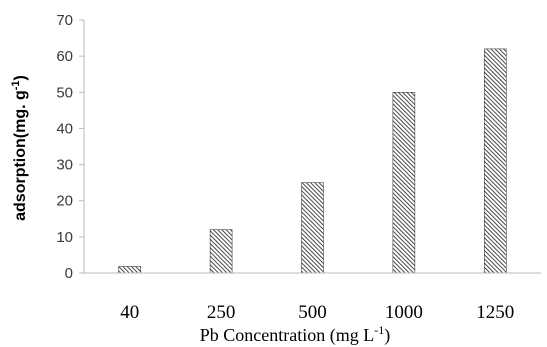 This screenshot has height=347, width=547. What do you see at coordinates (70, 147) in the screenshot?
I see `y-axis: 0 10 20 30 40 50 60 70` at bounding box center [70, 147].